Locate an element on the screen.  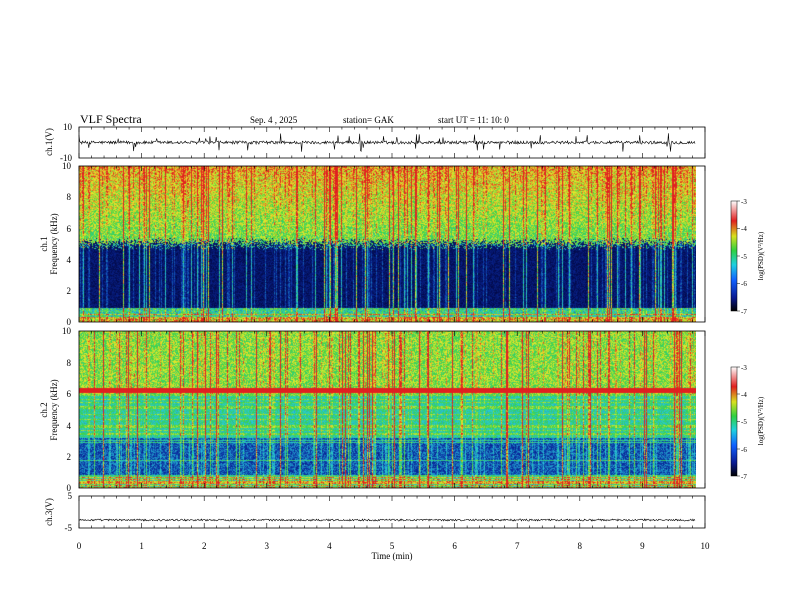
ch3-ytick-top: 5 is located at coordinates (70, 496).